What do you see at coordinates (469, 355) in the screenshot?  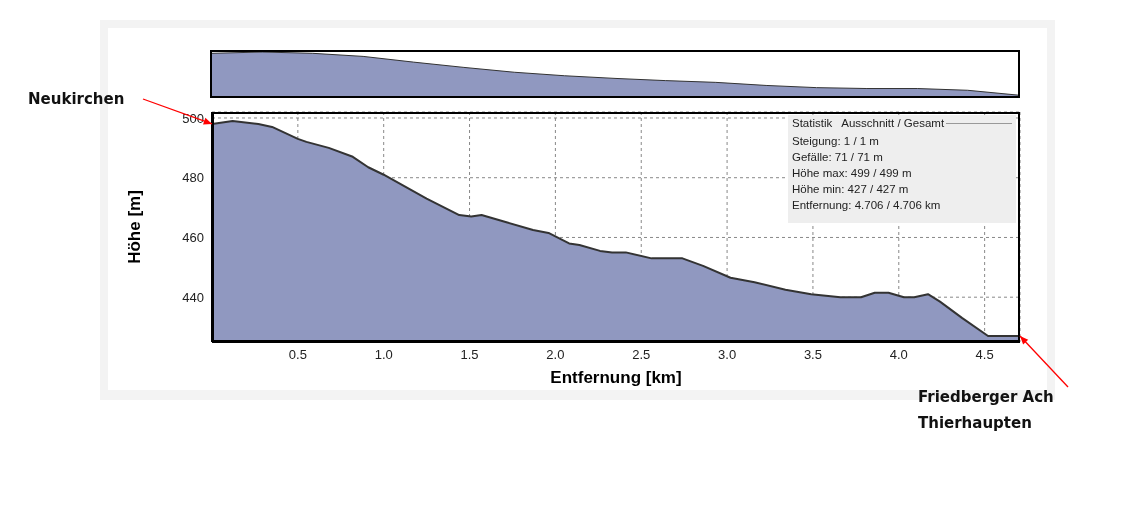 I see `x-tick-label: 1.5` at bounding box center [469, 355].